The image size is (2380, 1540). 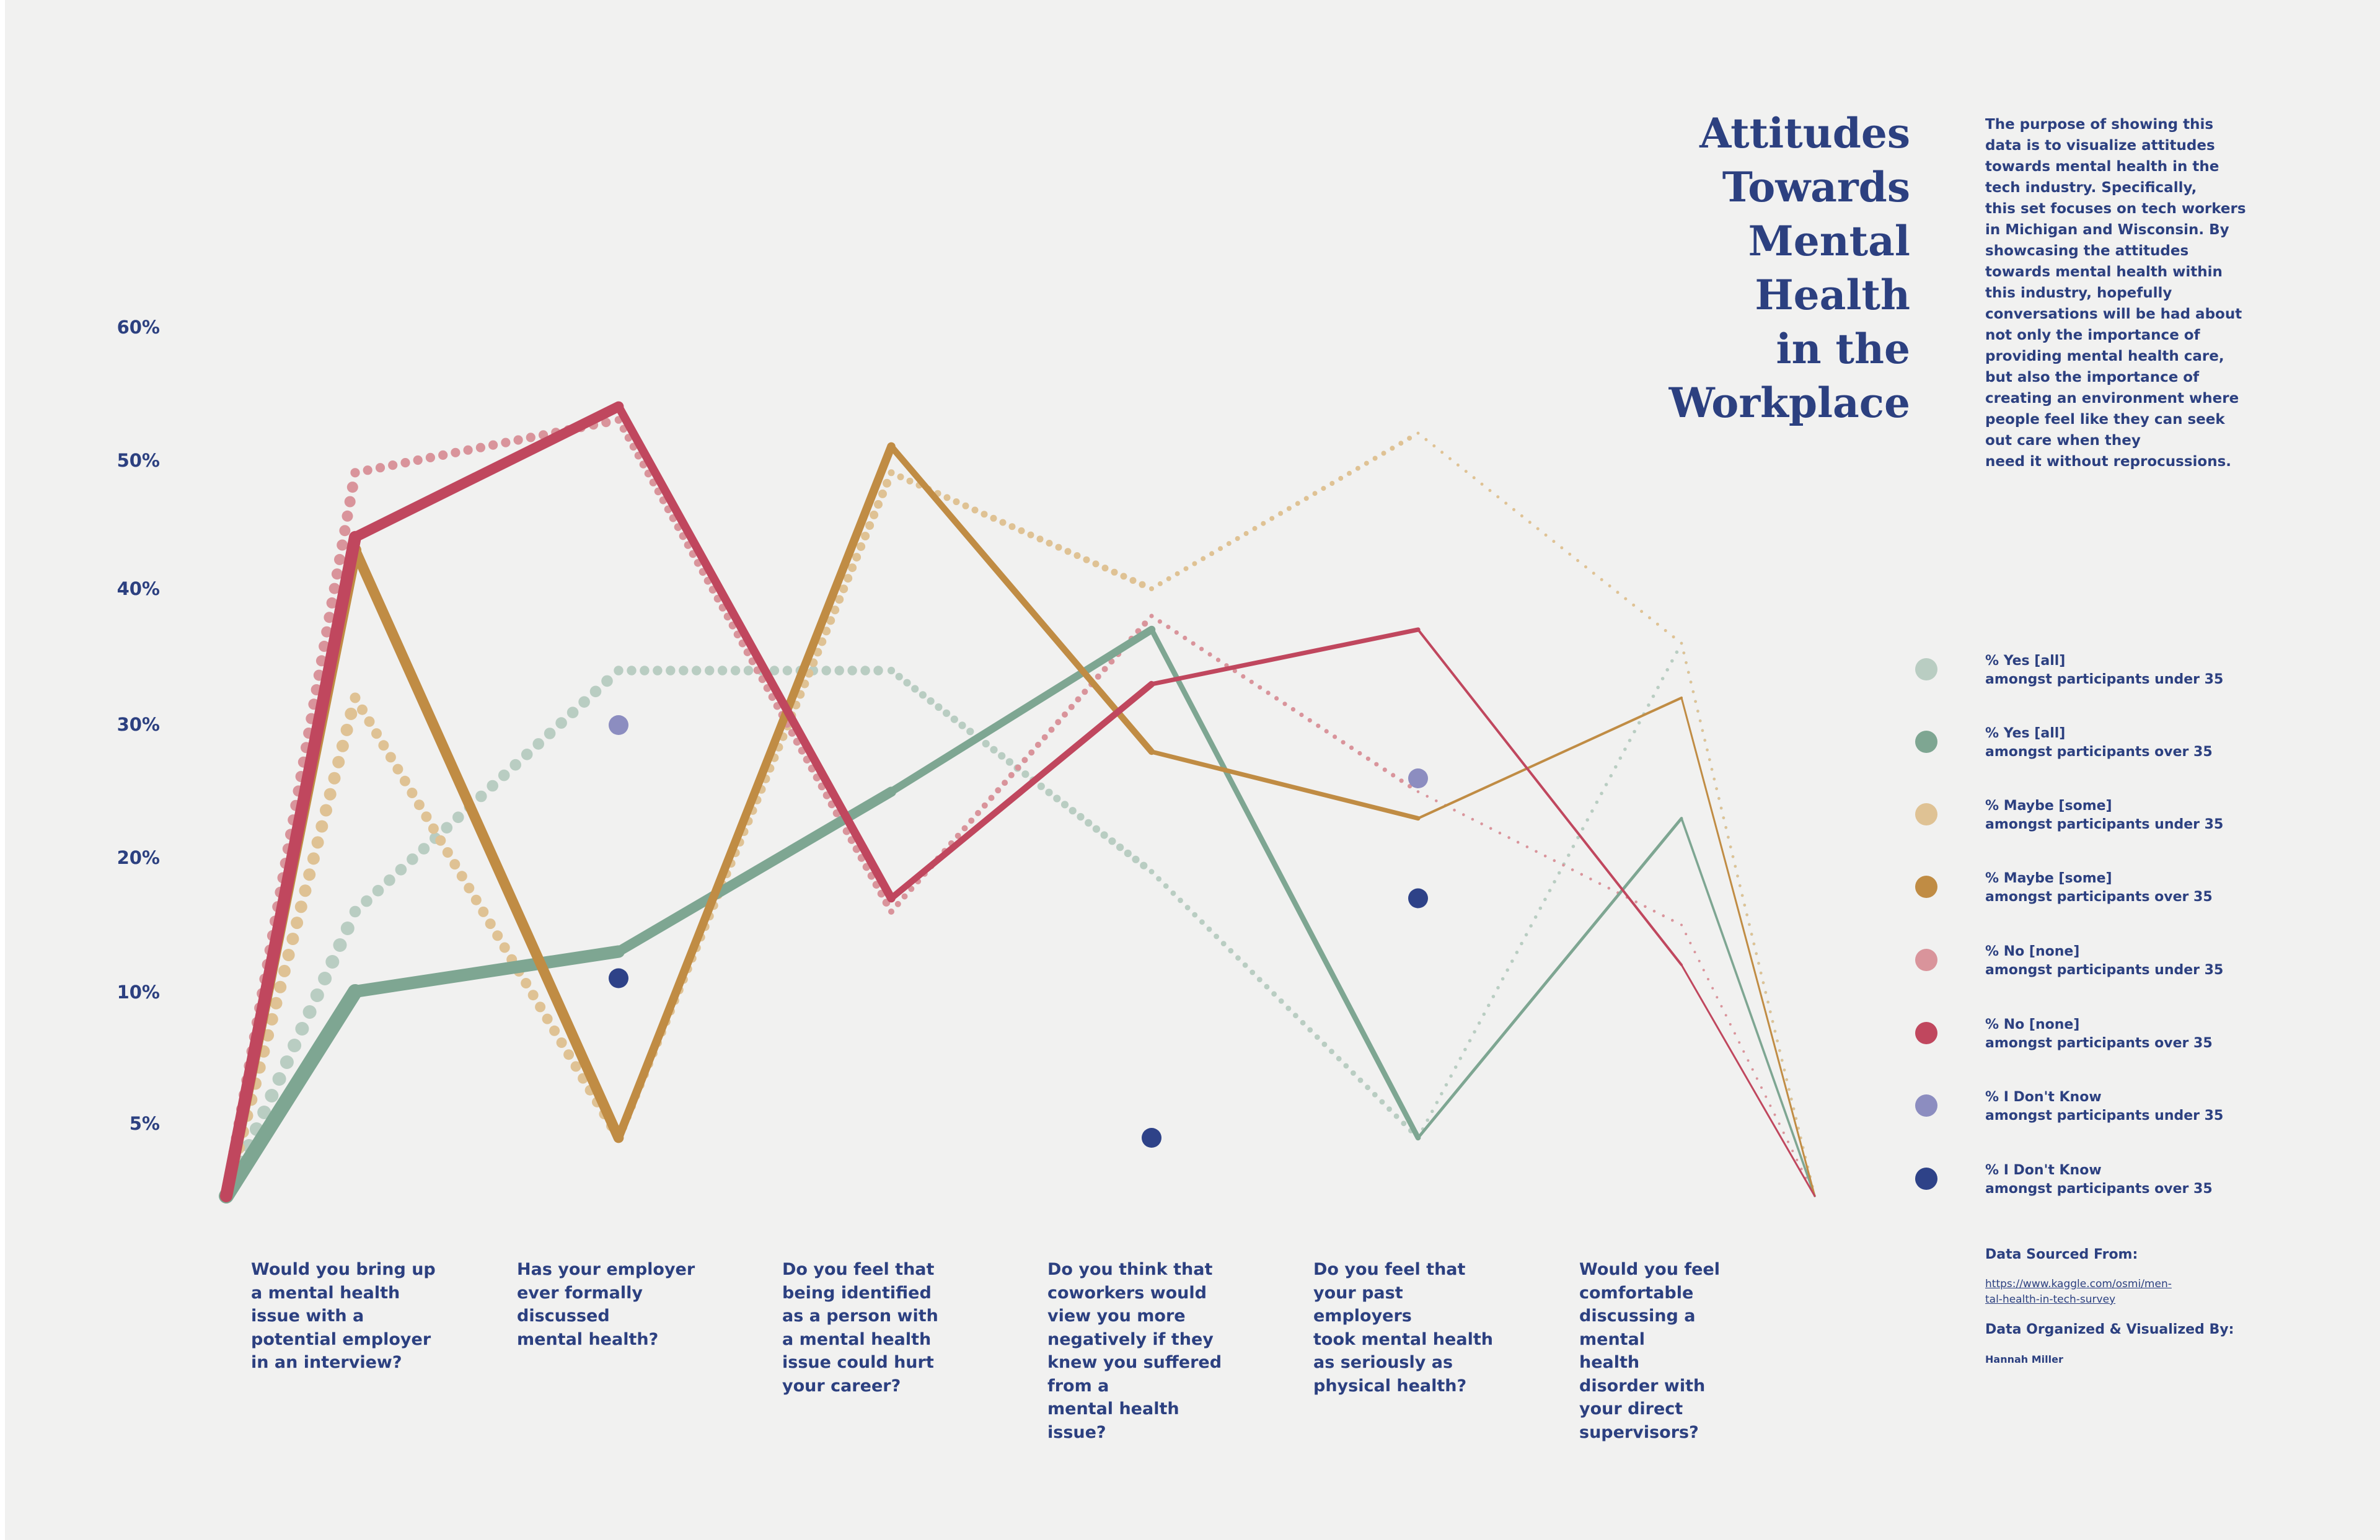 I want to click on legend-swatch, so click(x=1926, y=1033).